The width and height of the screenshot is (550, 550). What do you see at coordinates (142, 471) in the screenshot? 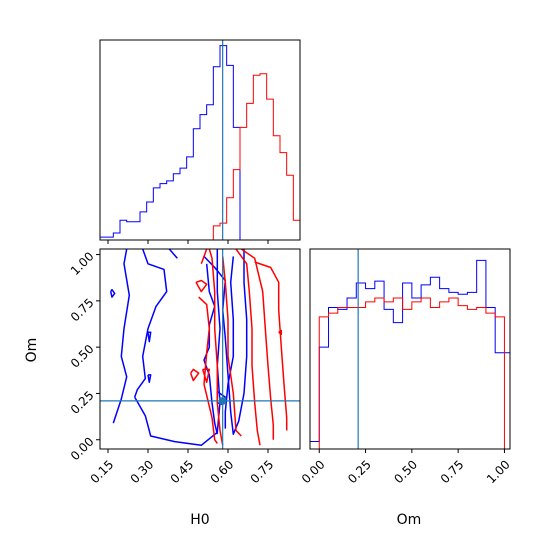
I see `contour-x-tick-label: 0.30` at bounding box center [142, 471].